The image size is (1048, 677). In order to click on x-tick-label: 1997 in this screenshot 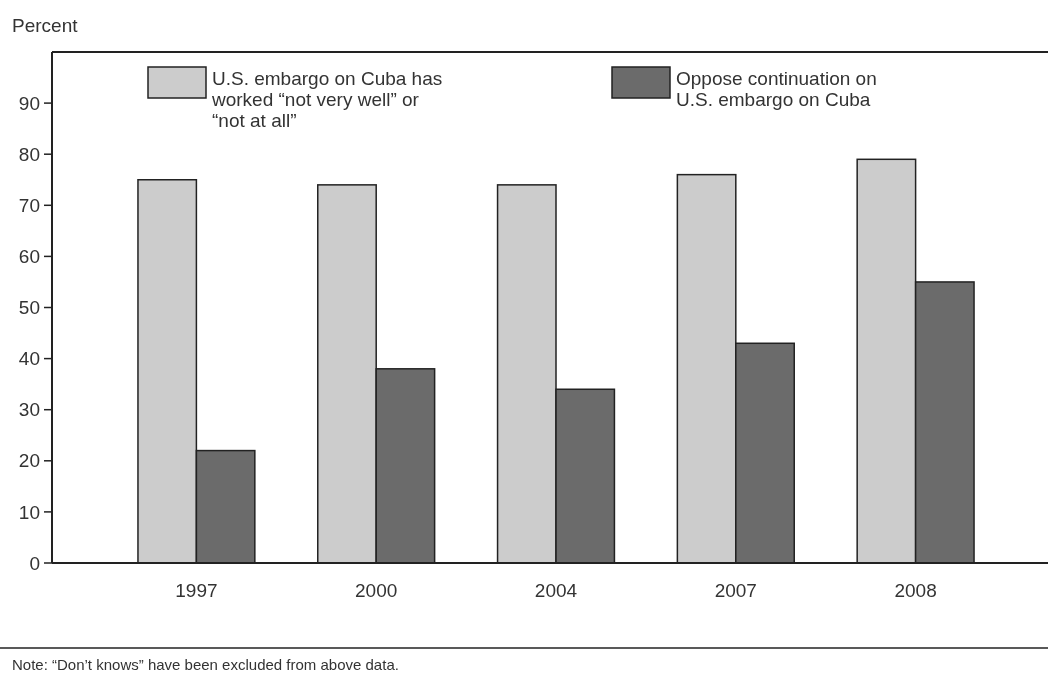, I will do `click(196, 590)`.